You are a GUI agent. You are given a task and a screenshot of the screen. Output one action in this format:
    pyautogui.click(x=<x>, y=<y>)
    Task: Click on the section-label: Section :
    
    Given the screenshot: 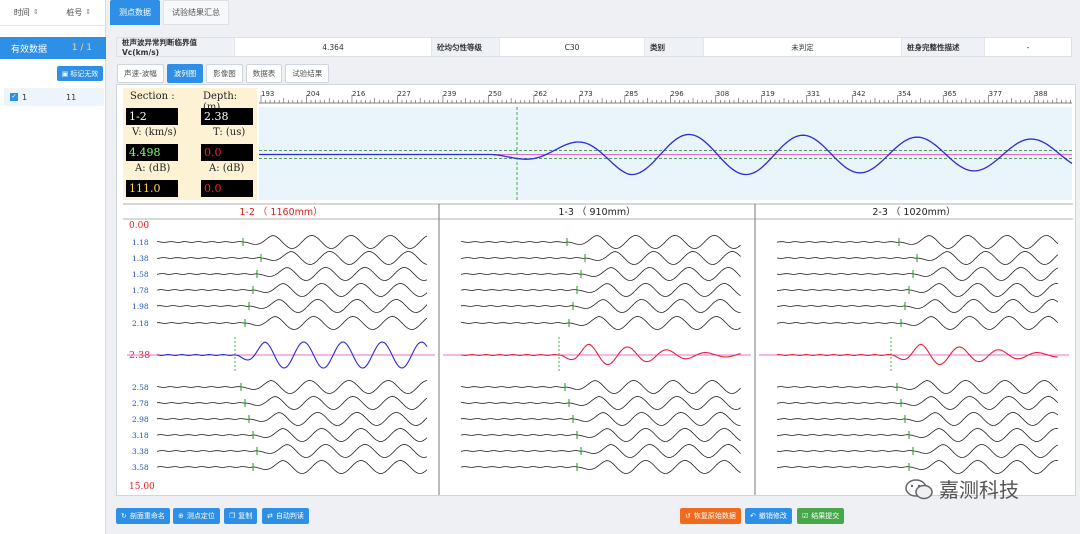 What is the action you would take?
    pyautogui.click(x=152, y=96)
    